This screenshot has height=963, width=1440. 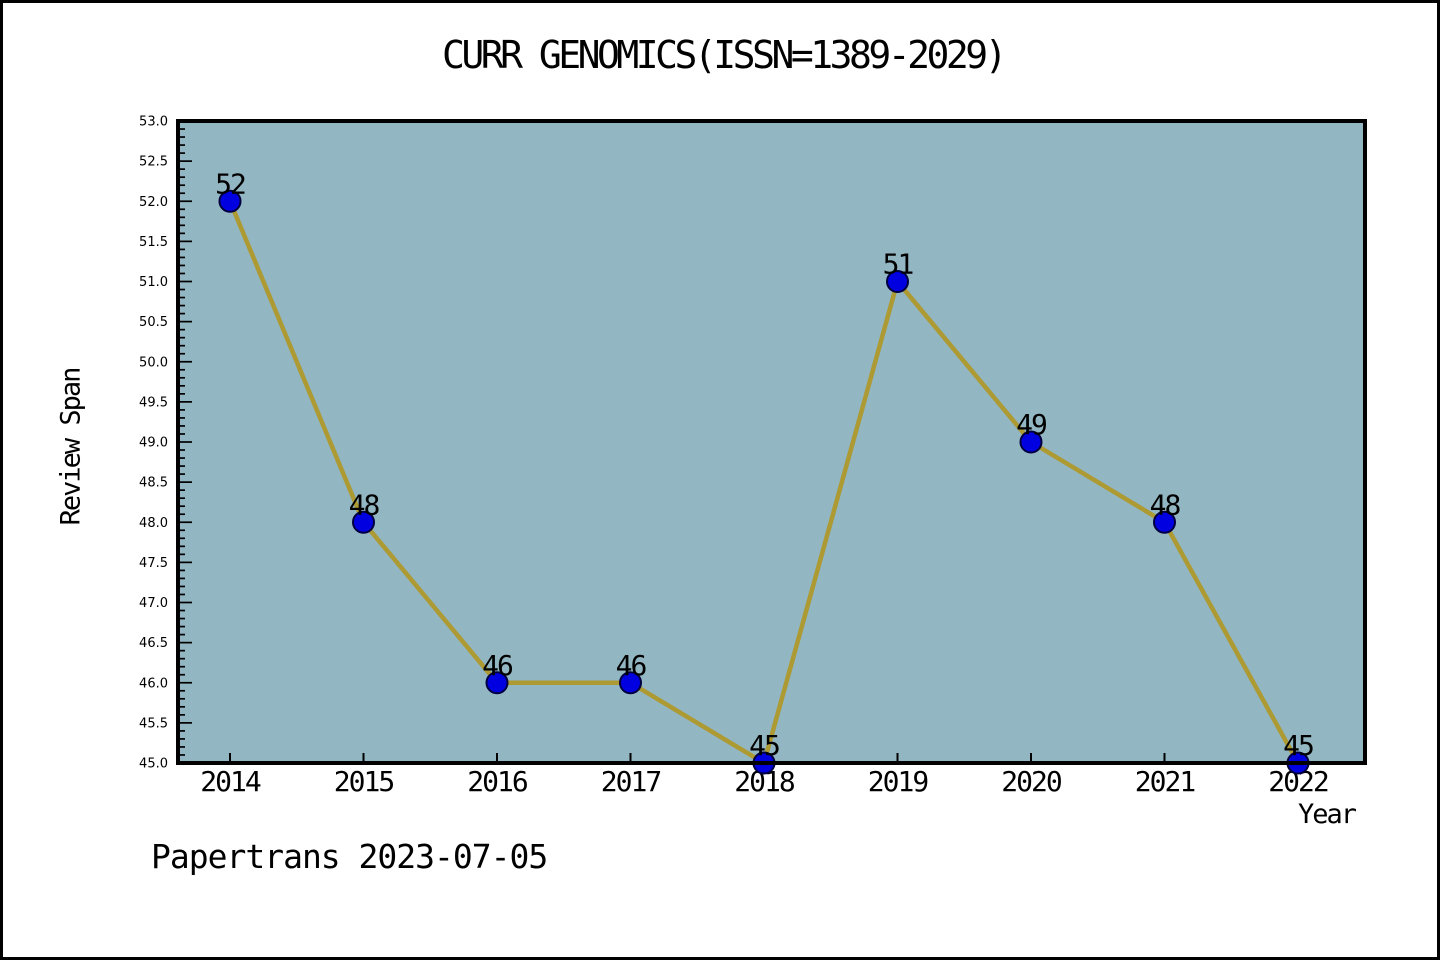 I want to click on watermark-text: Papertrans 2023-07-05, so click(x=349, y=856).